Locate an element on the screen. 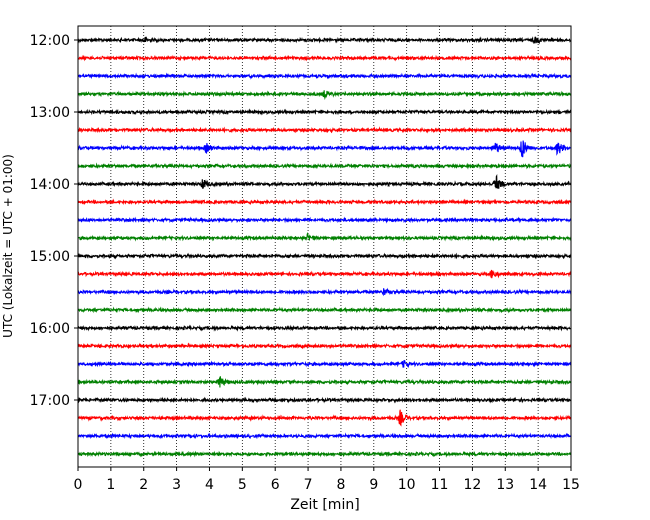  y-tick-label: 12:00 is located at coordinates (50, 41).